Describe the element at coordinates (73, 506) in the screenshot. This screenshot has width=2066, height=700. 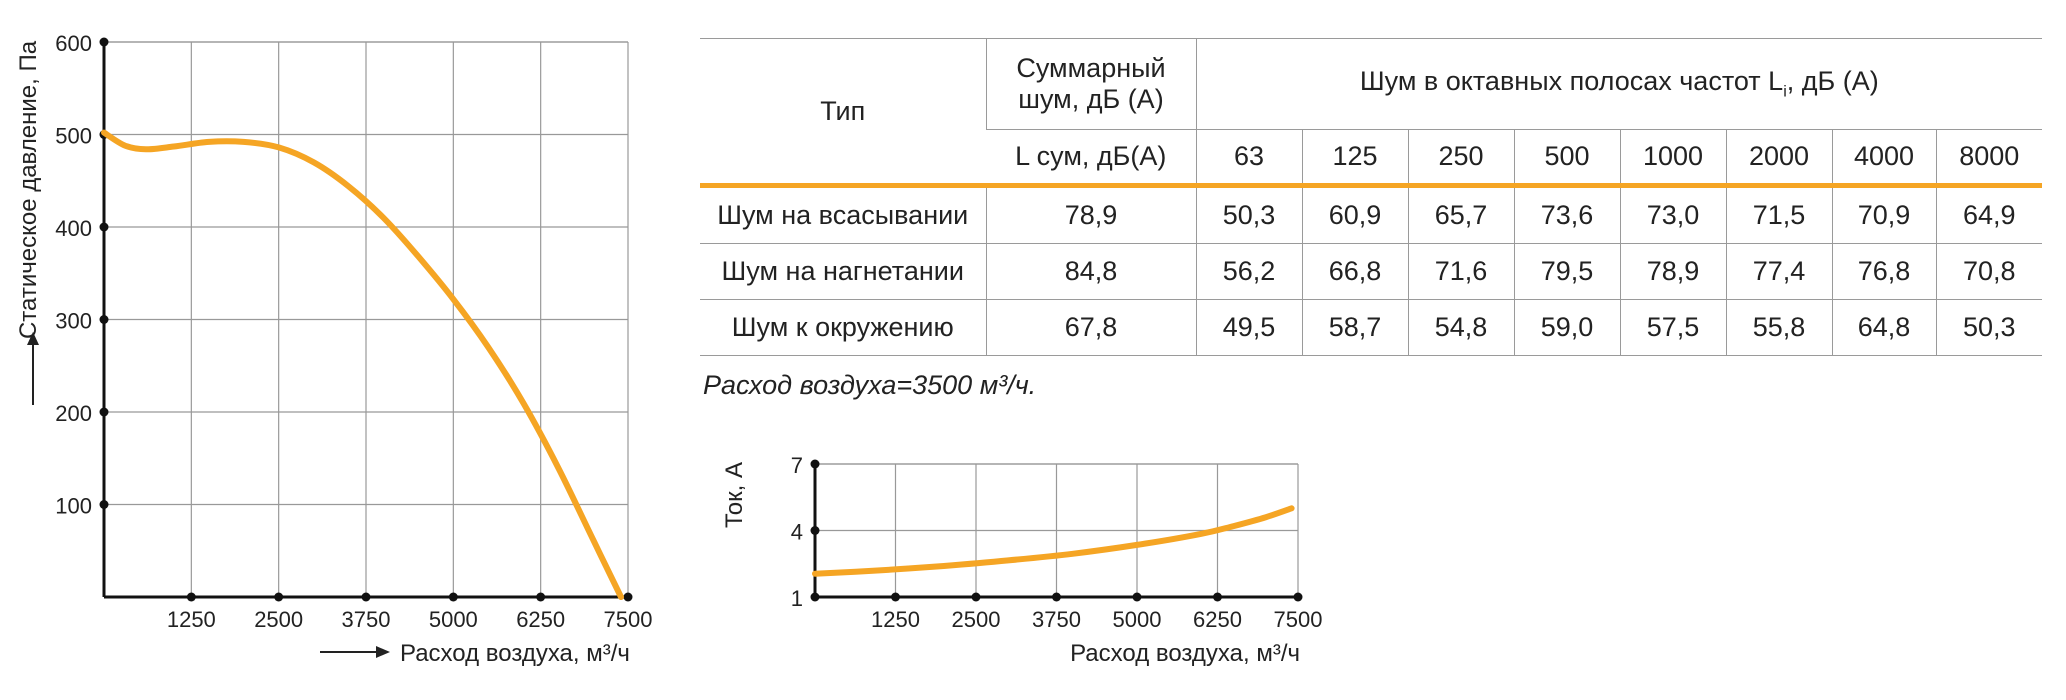
I see `y-tick-label: 100` at that location.